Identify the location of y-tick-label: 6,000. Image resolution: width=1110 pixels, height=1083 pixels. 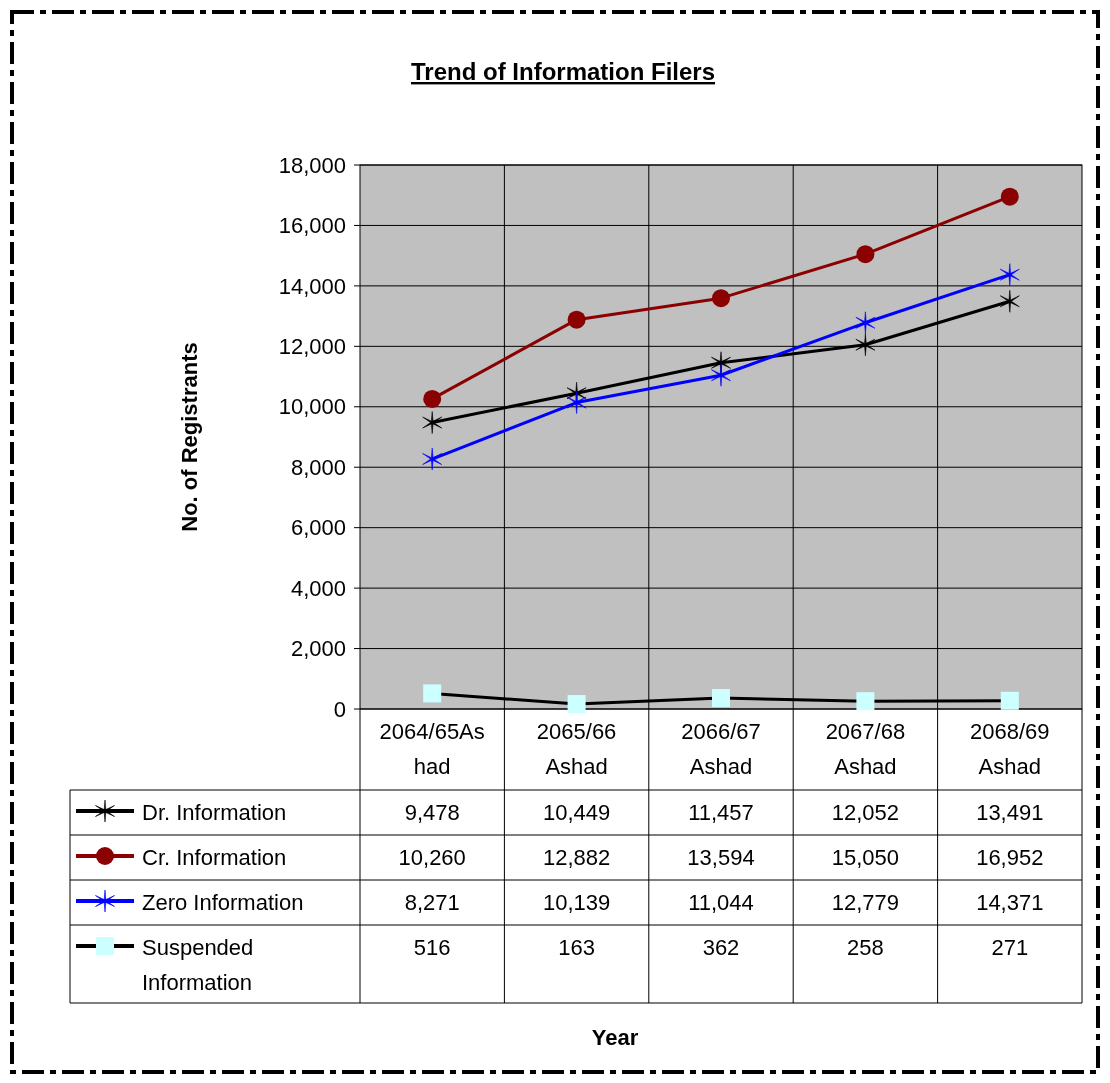
(318, 528).